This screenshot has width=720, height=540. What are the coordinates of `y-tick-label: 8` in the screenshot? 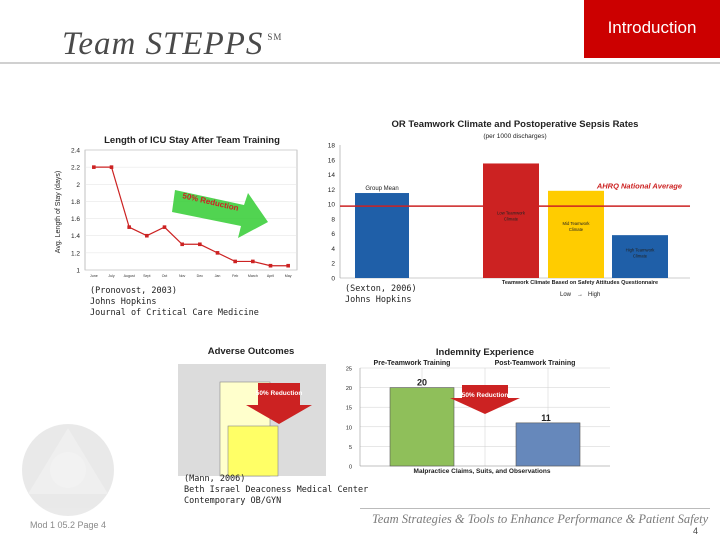 It's located at (333, 219).